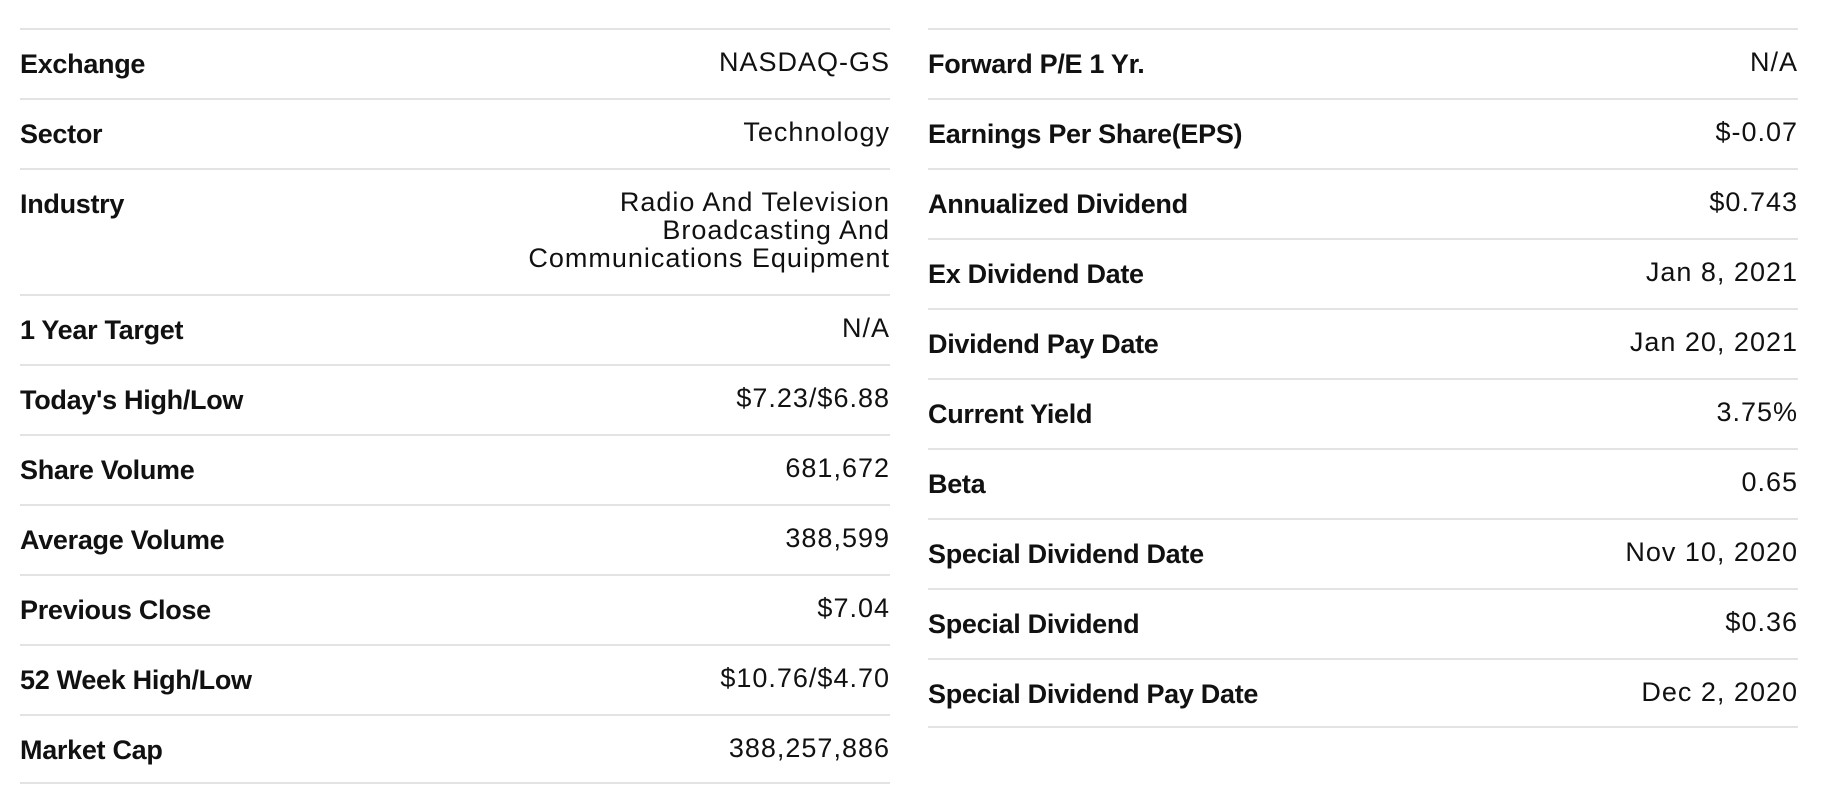  What do you see at coordinates (1721, 272) in the screenshot?
I see `row-value: Jan 8, 2021` at bounding box center [1721, 272].